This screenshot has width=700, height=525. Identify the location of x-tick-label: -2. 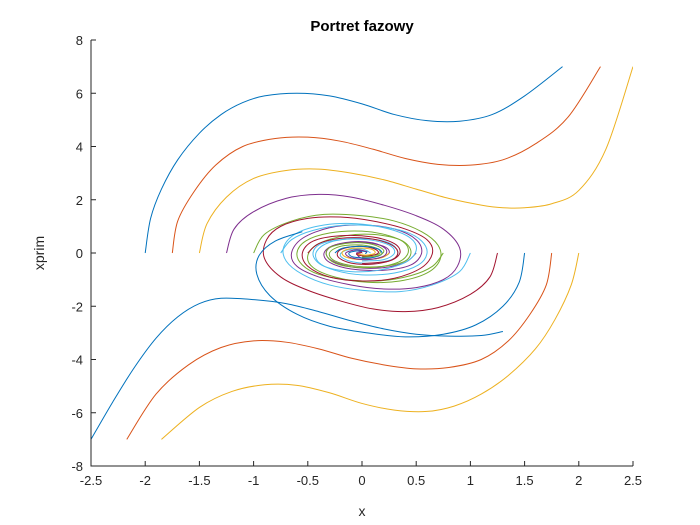
(145, 480).